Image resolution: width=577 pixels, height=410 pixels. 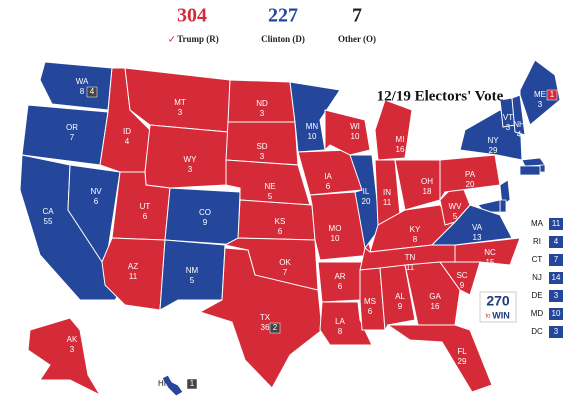 I want to click on faithless-votes: 1, so click(x=552, y=94).